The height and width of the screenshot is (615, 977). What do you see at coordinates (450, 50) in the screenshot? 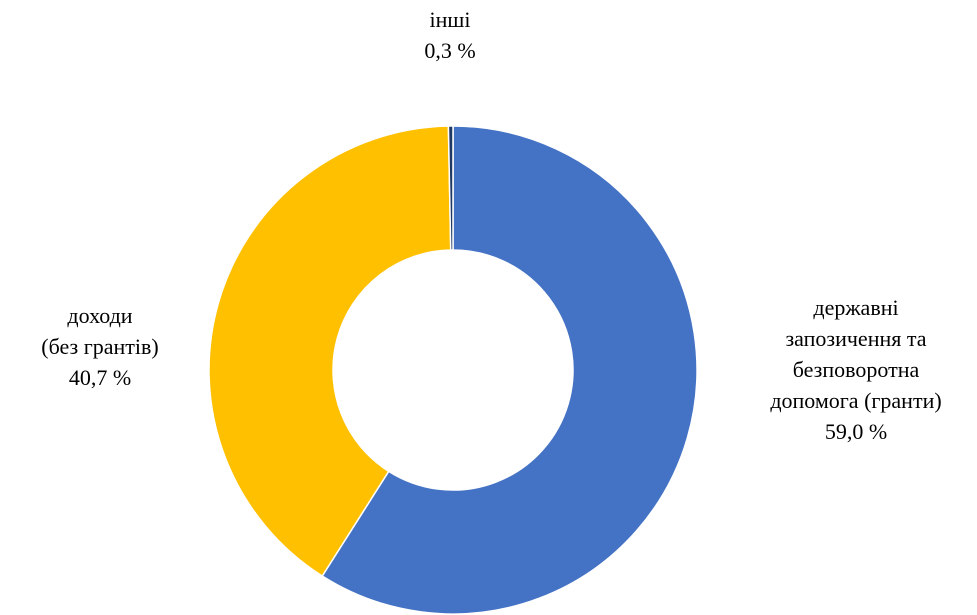
I see `slice-value-label: 0,3 %` at bounding box center [450, 50].